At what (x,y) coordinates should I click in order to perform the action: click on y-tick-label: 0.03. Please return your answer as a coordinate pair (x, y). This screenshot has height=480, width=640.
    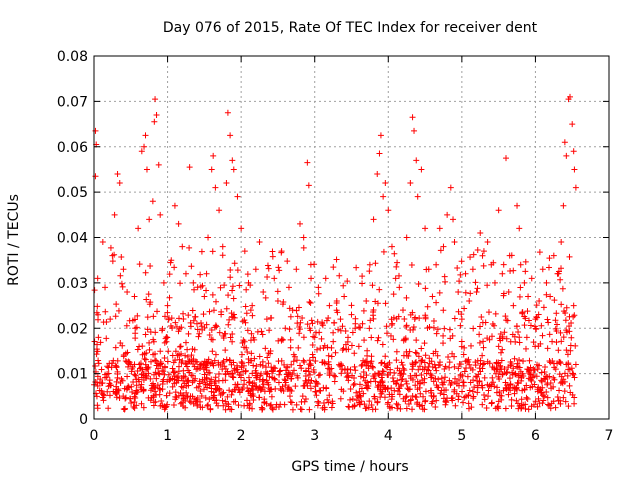
    Looking at the image, I should click on (72, 284).